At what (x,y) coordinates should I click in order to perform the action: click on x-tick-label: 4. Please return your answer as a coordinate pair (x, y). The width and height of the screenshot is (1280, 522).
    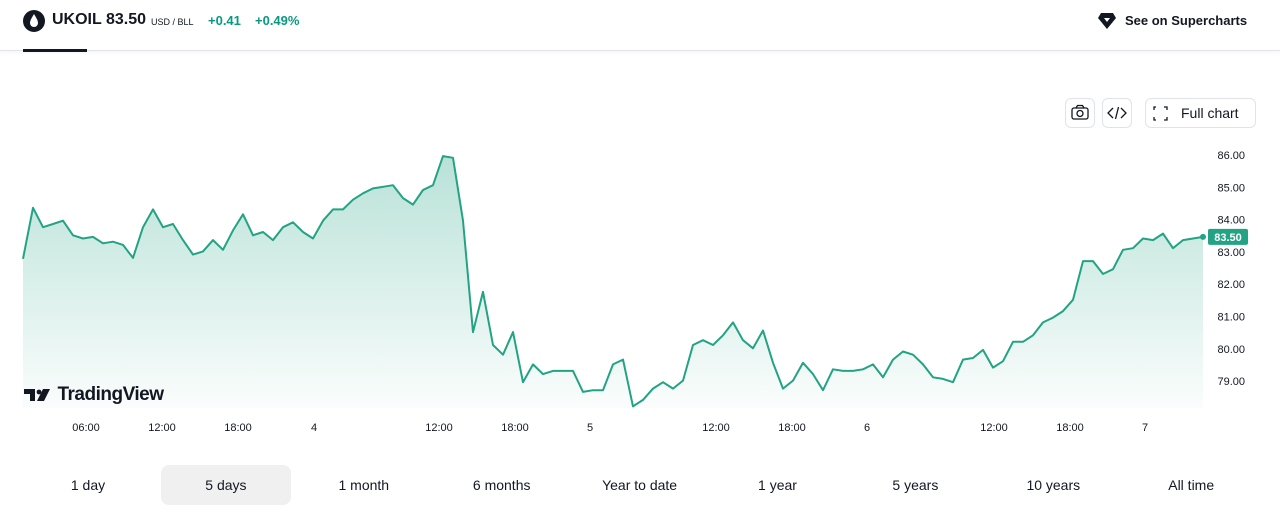
    Looking at the image, I should click on (314, 428).